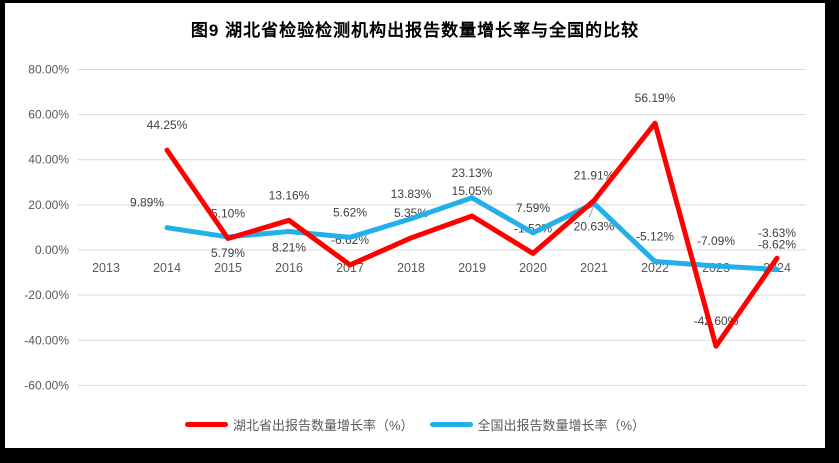 Image resolution: width=839 pixels, height=463 pixels. I want to click on data-label: -5.12%, so click(655, 237).